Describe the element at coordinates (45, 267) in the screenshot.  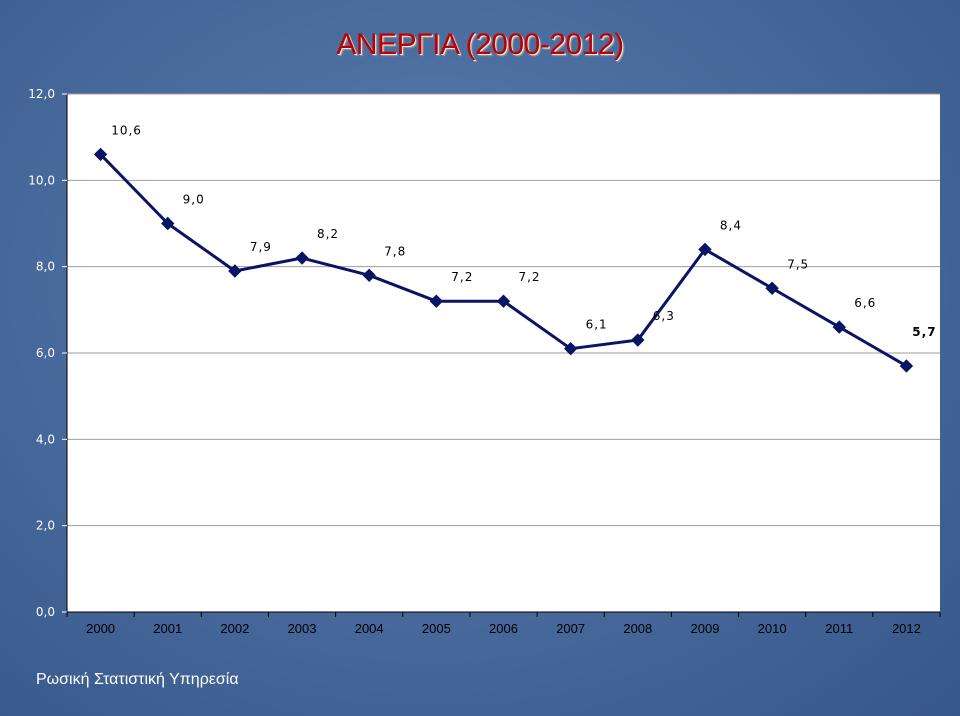
I see `y-tick-label: 8,0` at that location.